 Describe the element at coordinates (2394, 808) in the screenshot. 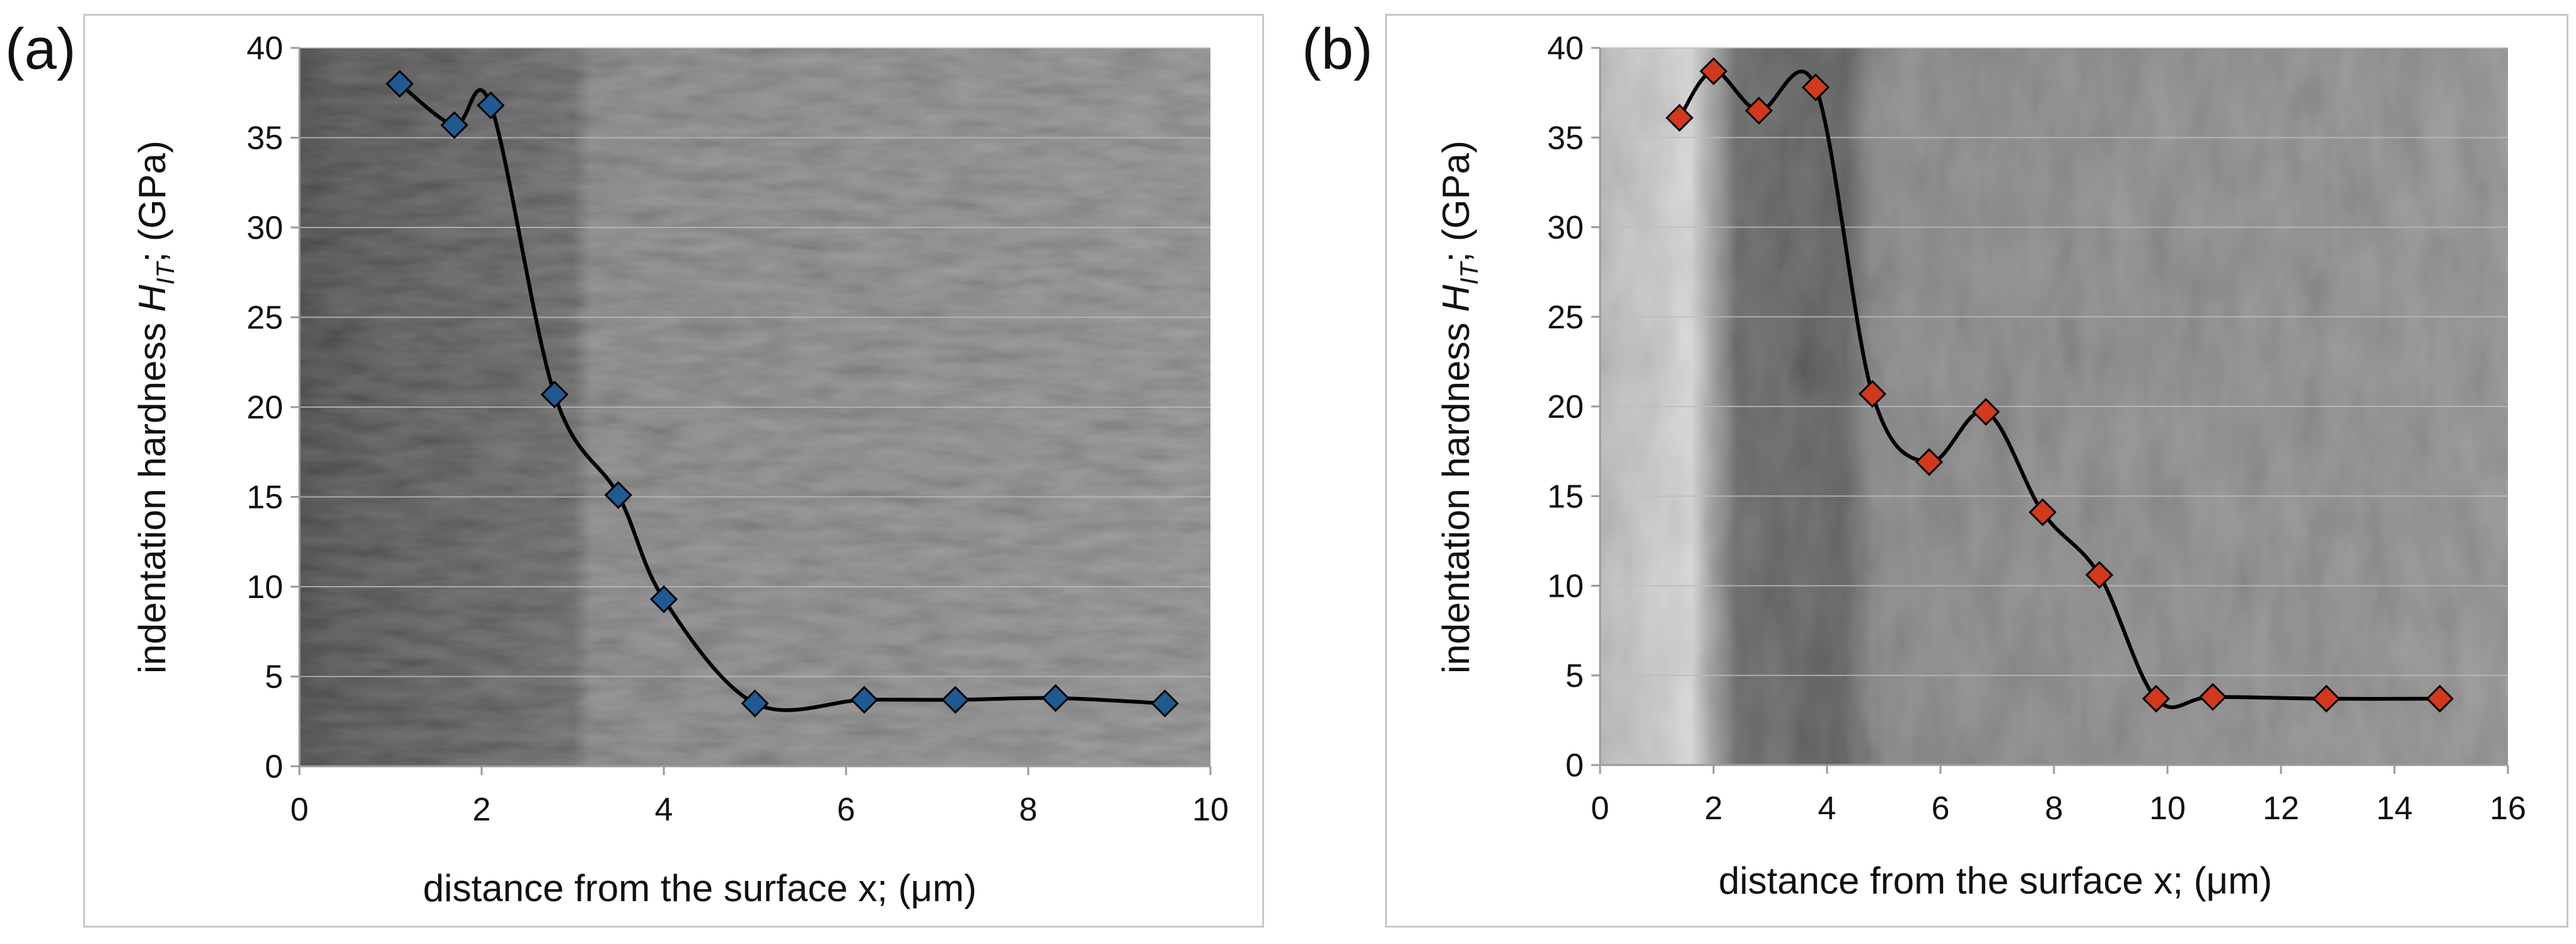

I see `x-tick-label: 14` at that location.